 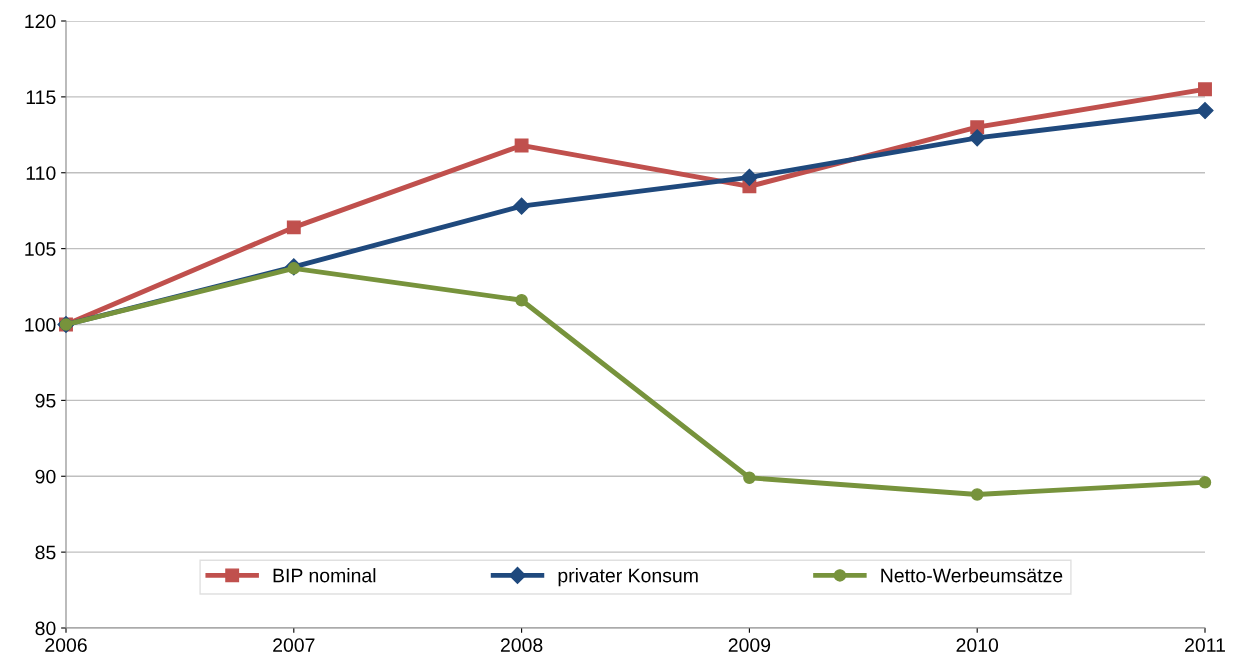 What do you see at coordinates (628, 577) in the screenshot?
I see `legend-label: privater Konsum` at bounding box center [628, 577].